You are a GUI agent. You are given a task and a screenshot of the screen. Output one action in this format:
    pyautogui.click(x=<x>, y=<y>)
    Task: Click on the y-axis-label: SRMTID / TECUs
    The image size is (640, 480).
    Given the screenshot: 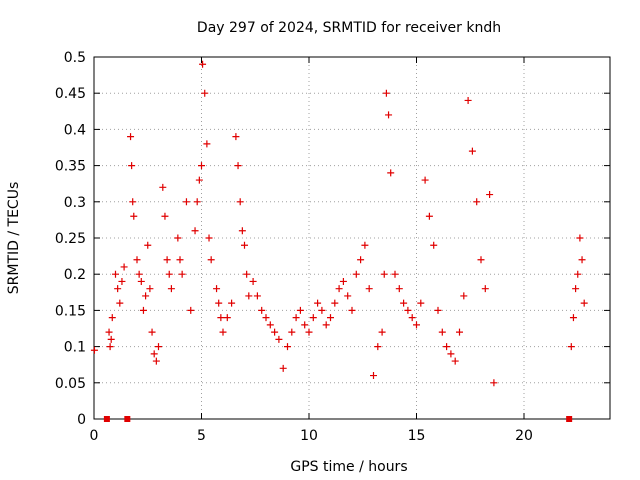 What is the action you would take?
    pyautogui.click(x=14, y=238)
    